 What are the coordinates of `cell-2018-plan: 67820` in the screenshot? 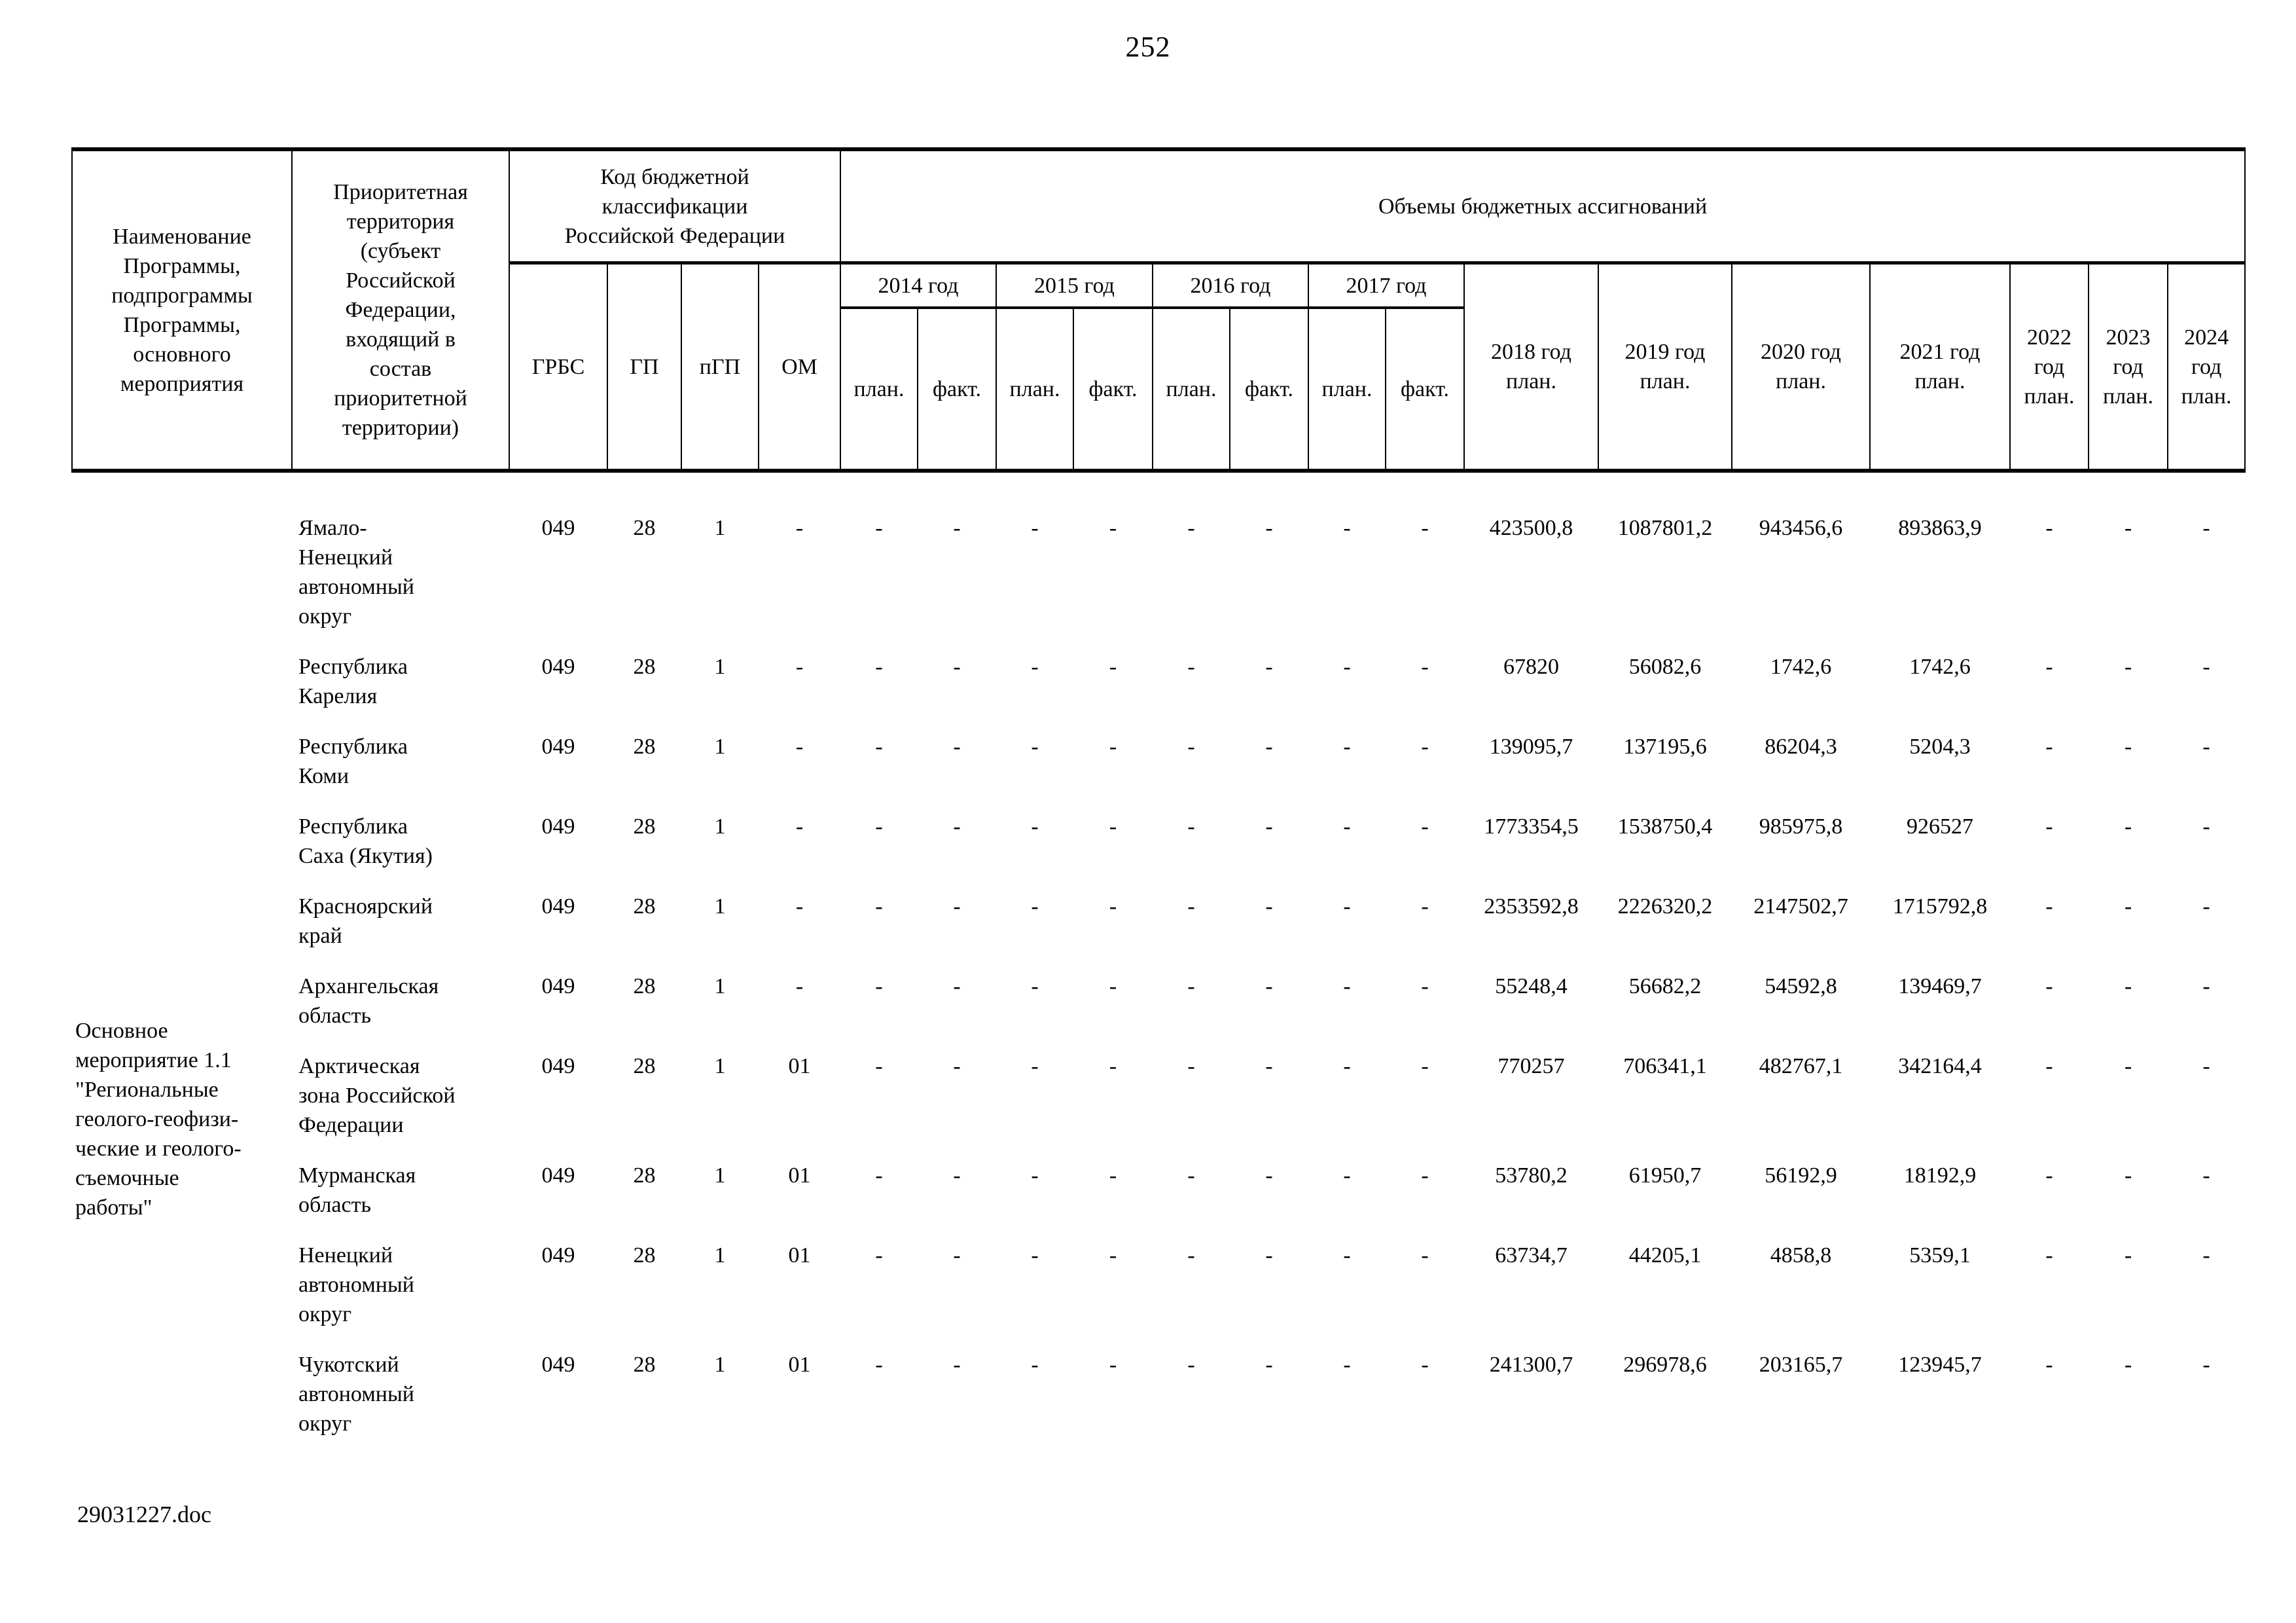 It's located at (1531, 667).